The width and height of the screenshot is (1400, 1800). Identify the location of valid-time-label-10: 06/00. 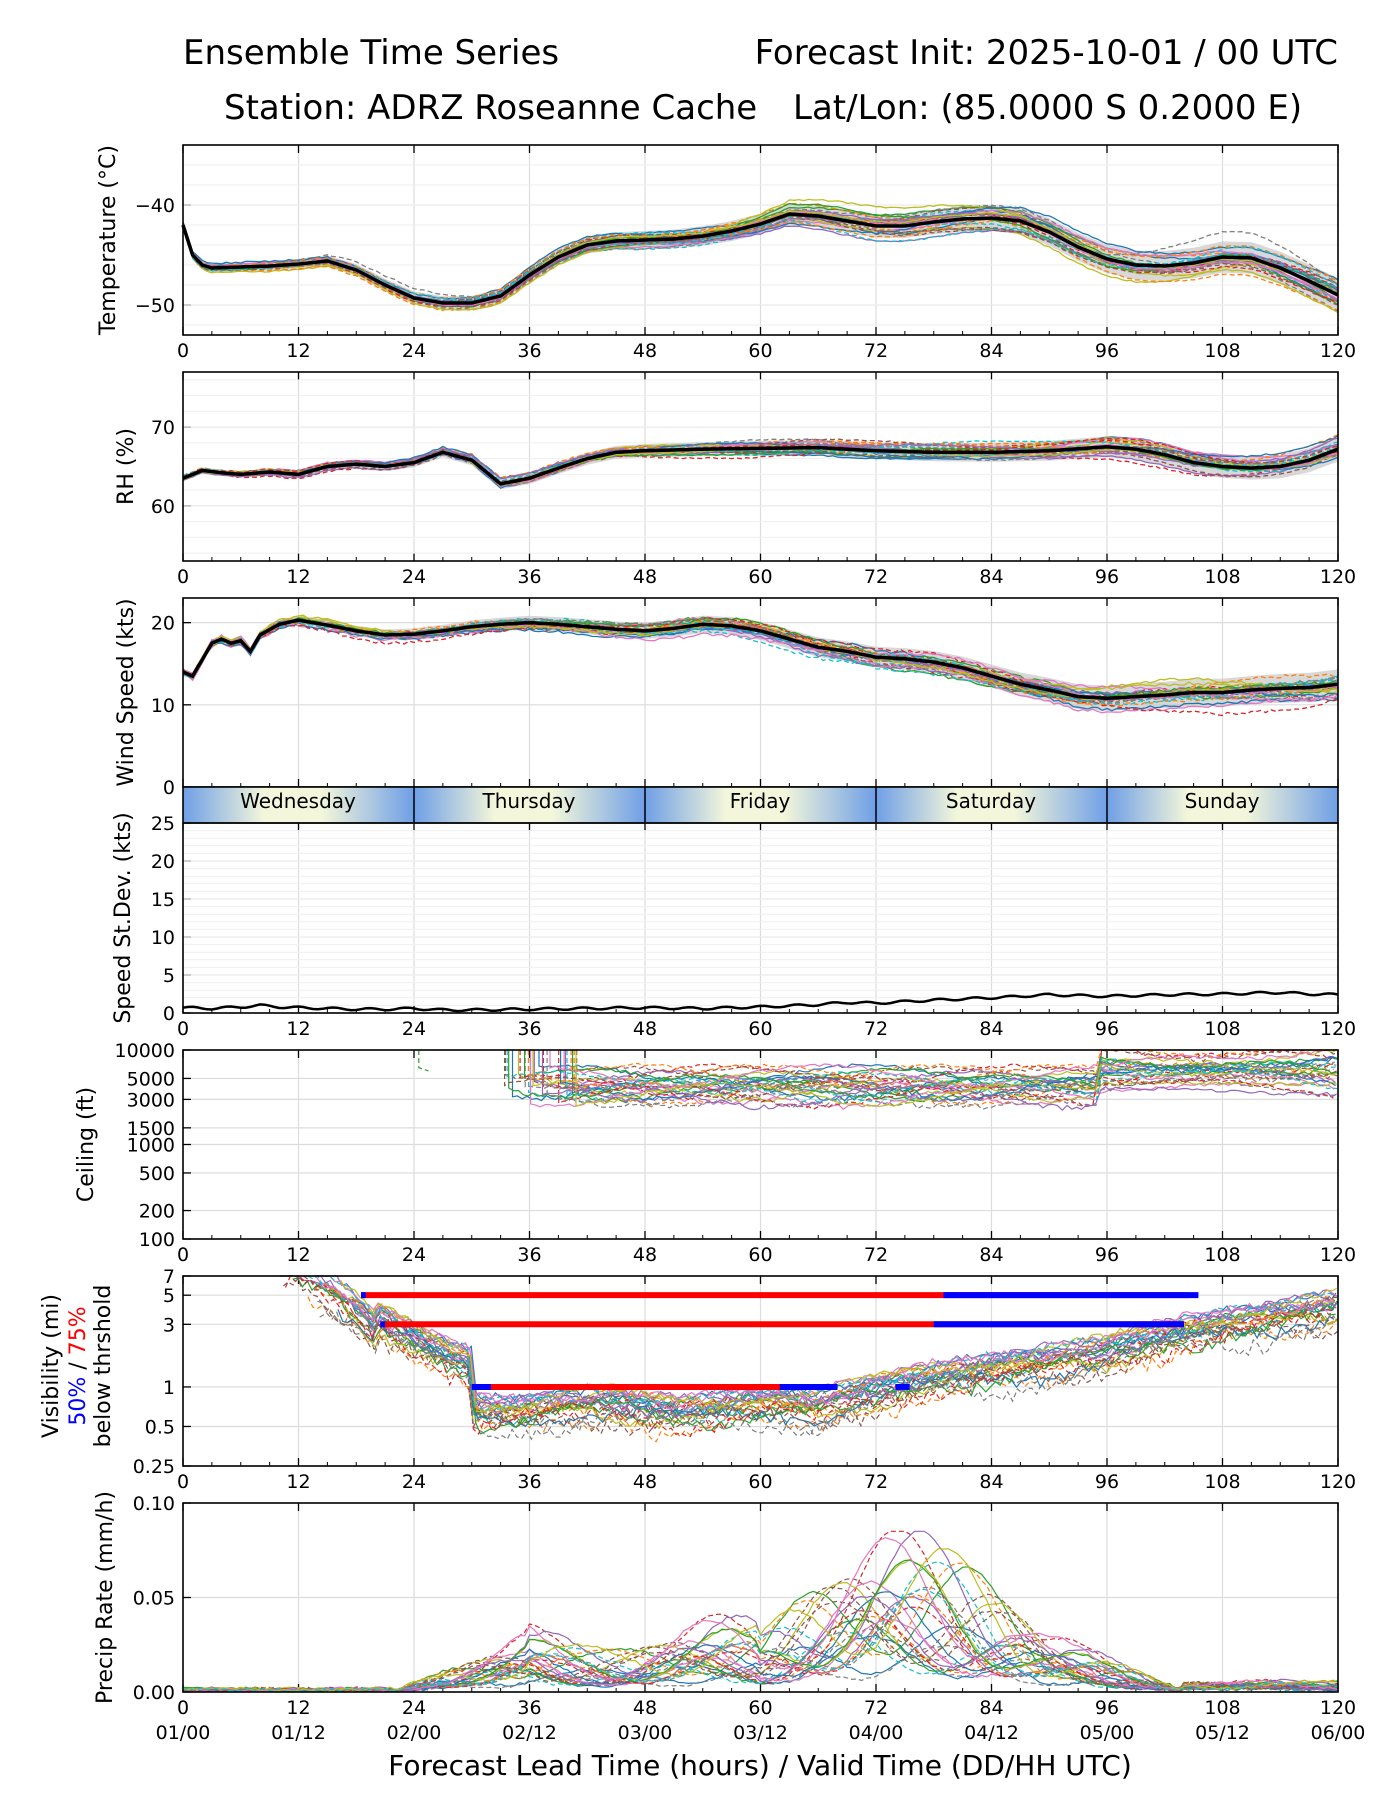
(1338, 1733).